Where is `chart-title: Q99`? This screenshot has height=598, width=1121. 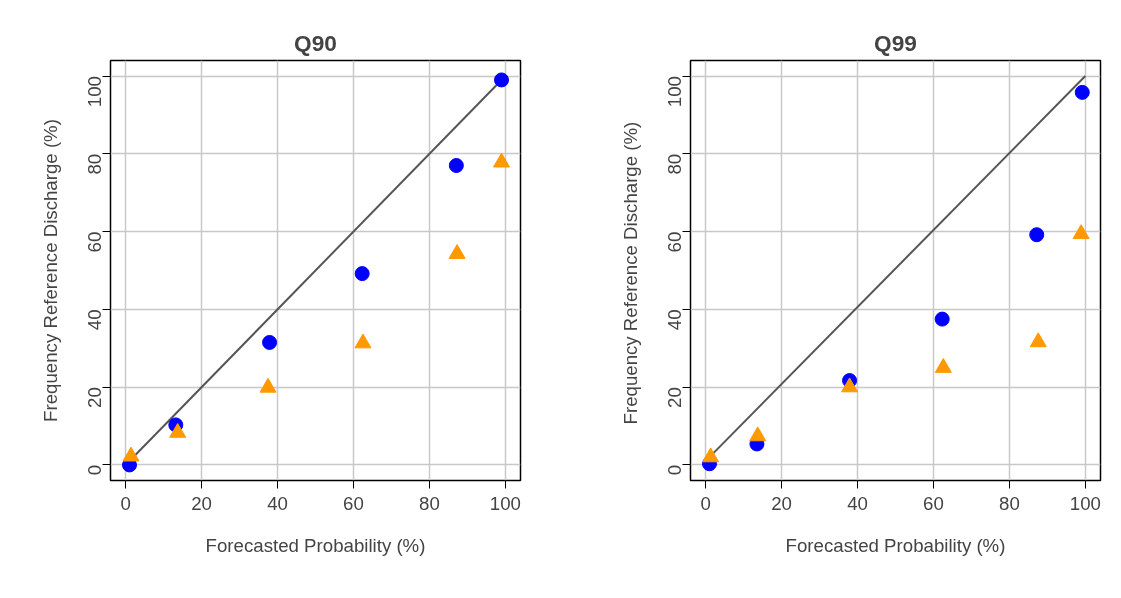
chart-title: Q99 is located at coordinates (895, 42).